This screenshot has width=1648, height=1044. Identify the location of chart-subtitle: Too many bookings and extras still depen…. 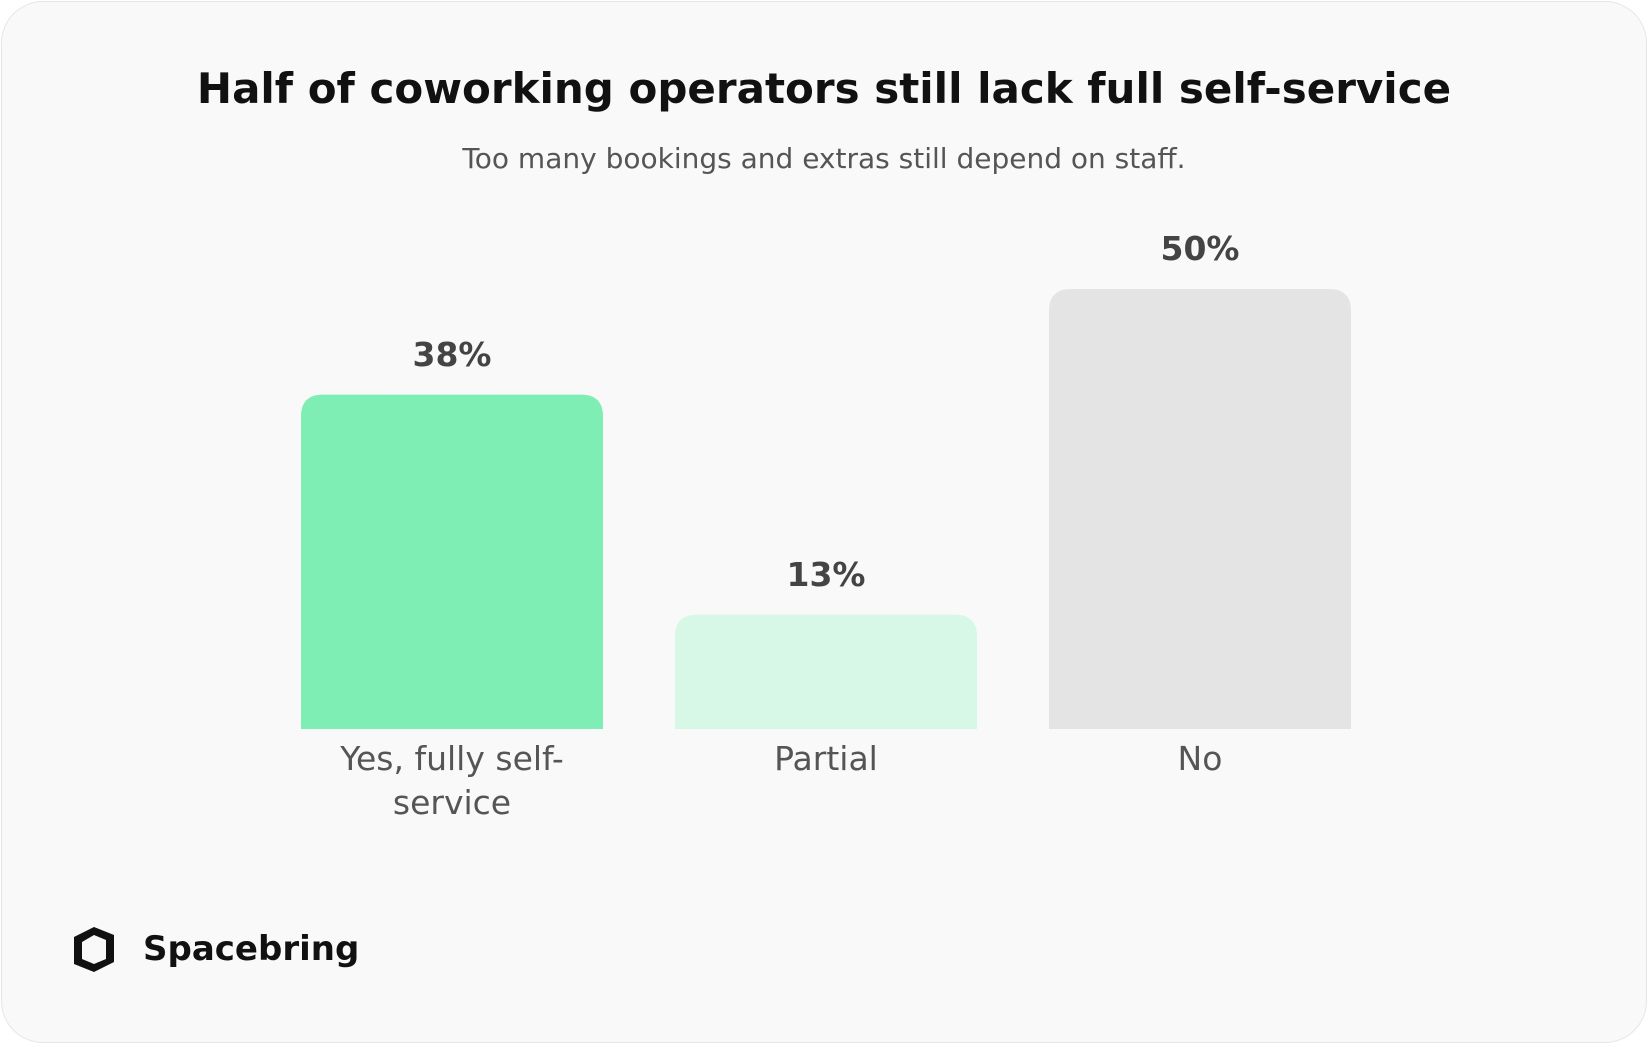
(824, 158).